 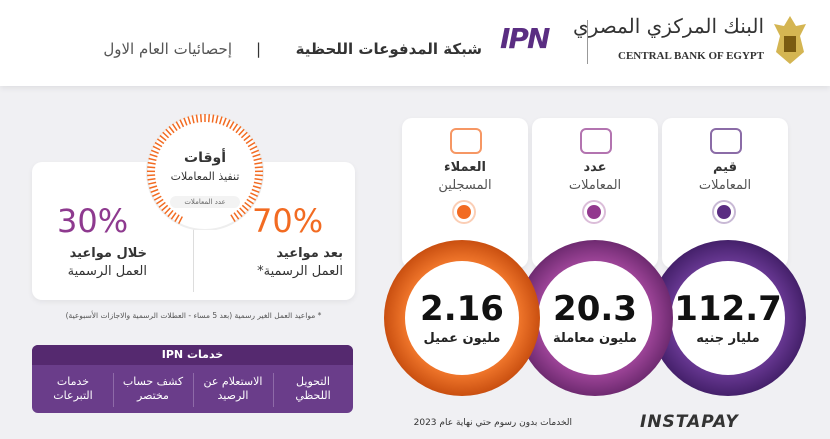 What do you see at coordinates (167, 49) in the screenshot?
I see `subtitle: إحصائيات العام الاول` at bounding box center [167, 49].